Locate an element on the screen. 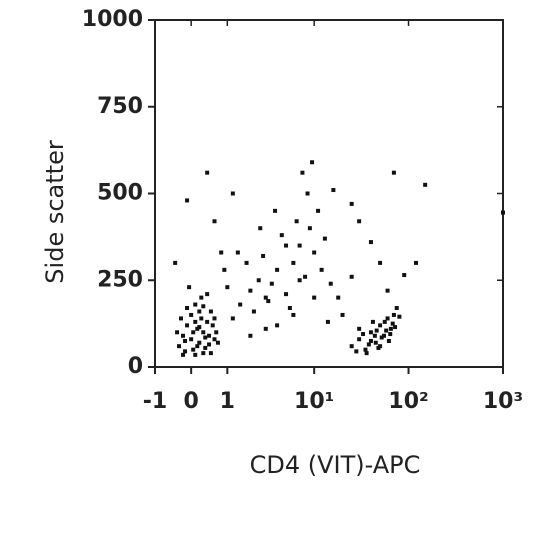  x-tick-label: 10² is located at coordinates (408, 401).